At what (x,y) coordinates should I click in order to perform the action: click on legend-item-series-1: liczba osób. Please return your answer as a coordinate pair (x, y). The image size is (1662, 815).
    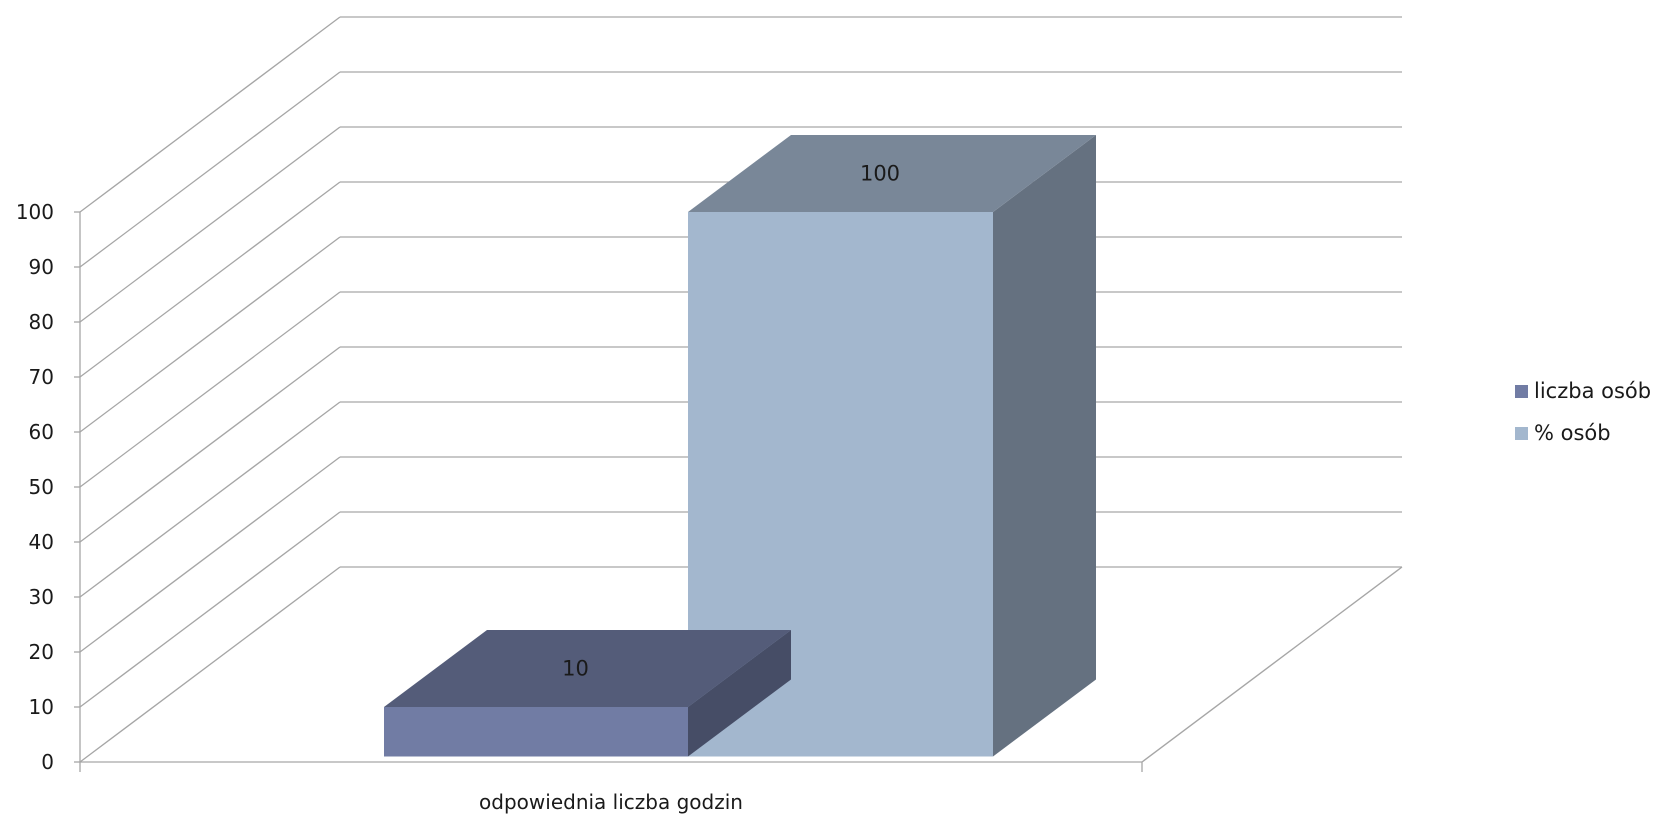
    Looking at the image, I should click on (1583, 391).